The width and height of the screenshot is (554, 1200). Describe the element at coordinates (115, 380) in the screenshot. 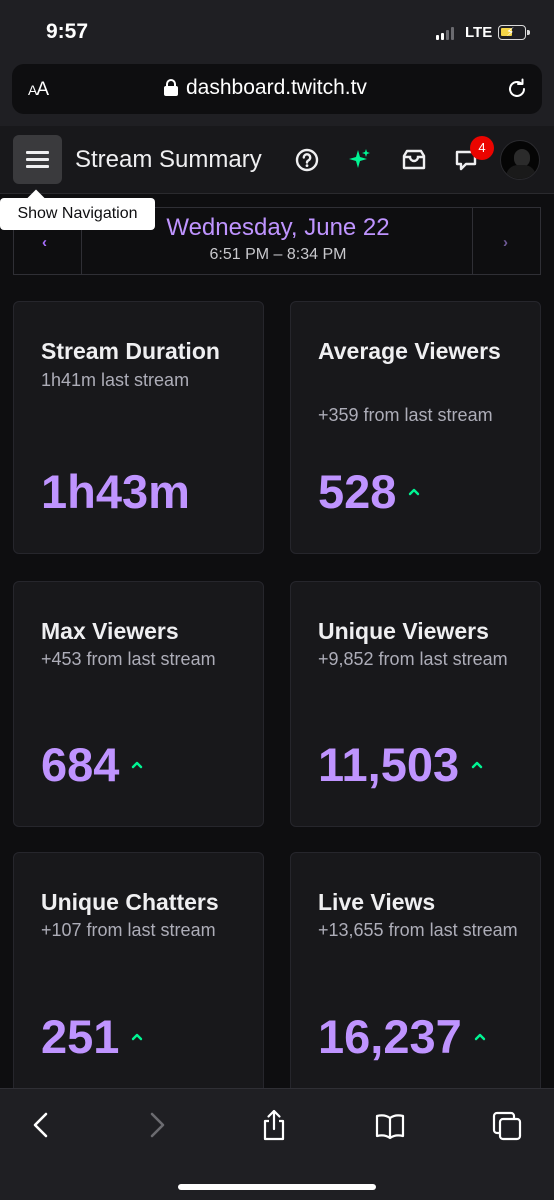

I see `stat-subtitle: 1h41m last stream` at that location.